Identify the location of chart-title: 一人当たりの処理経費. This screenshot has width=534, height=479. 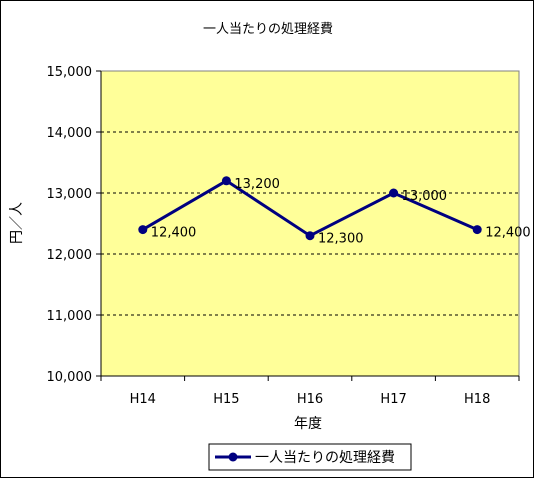
(268, 29).